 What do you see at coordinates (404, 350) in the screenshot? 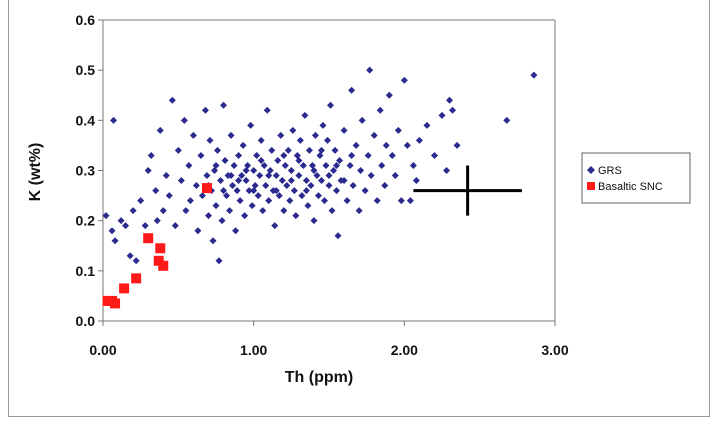
I see `x-tick-label: 2.00` at bounding box center [404, 350].